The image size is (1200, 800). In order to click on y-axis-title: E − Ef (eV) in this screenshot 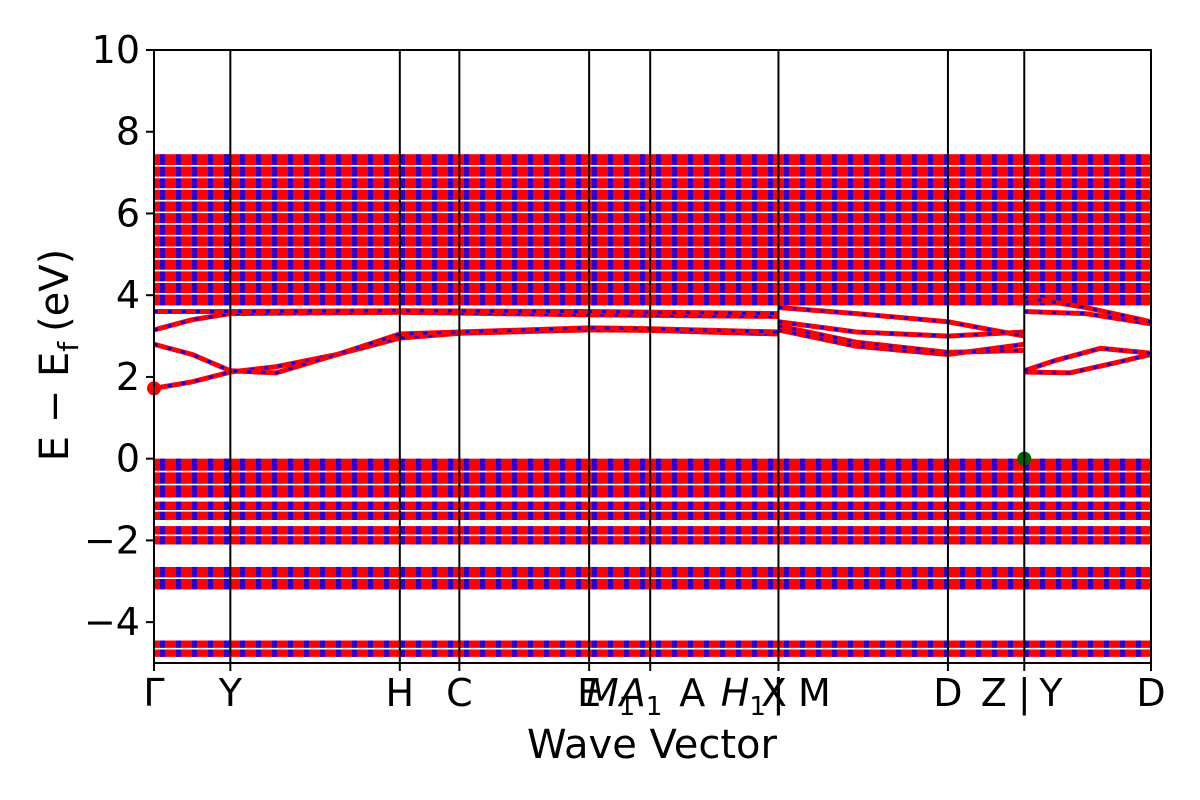, I will do `click(58, 355)`.